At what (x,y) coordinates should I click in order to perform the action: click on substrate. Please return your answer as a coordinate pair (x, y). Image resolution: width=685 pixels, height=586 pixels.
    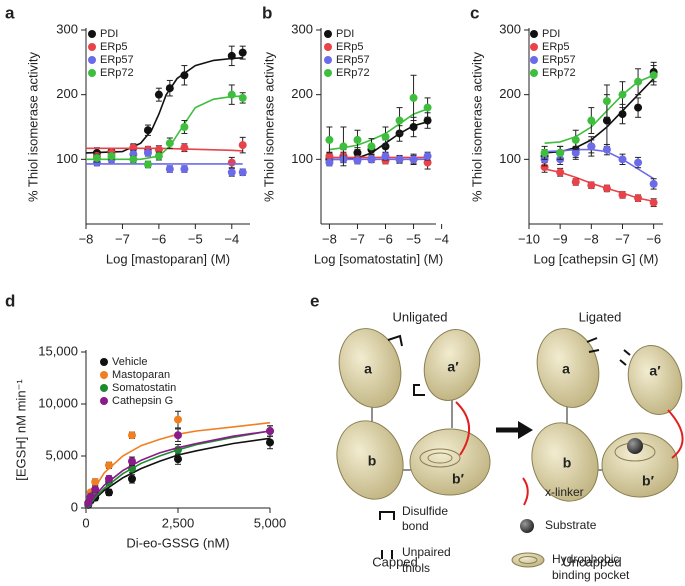
    Looking at the image, I should click on (635, 446).